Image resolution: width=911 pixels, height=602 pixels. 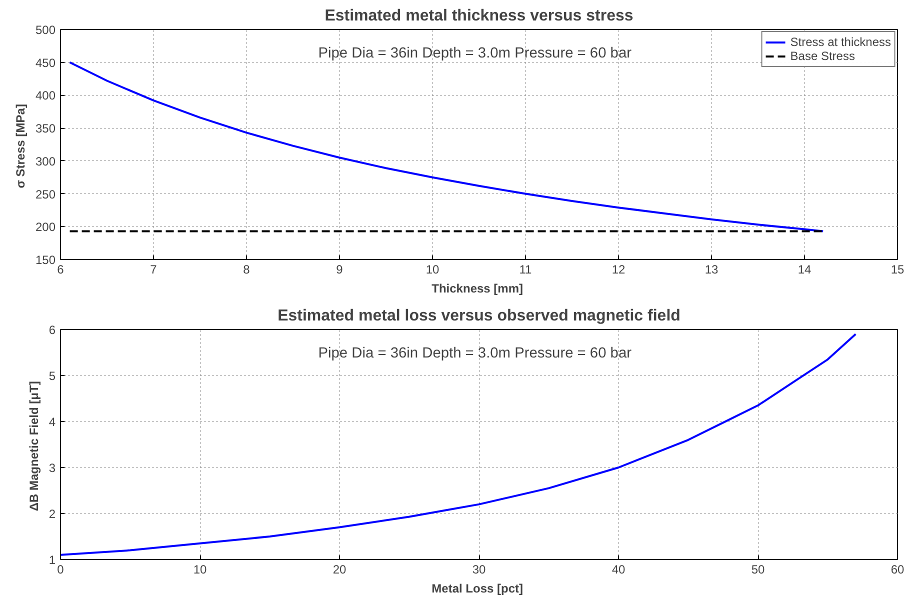 What do you see at coordinates (478, 289) in the screenshot?
I see `x-axis-title: Thickness [mm]` at bounding box center [478, 289].